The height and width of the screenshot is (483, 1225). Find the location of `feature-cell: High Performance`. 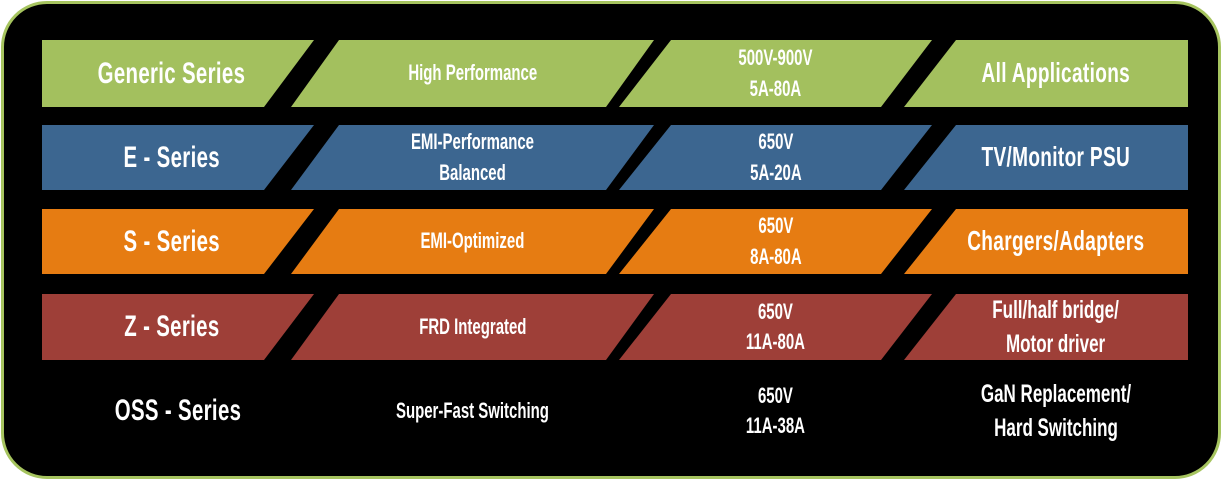

feature-cell: High Performance is located at coordinates (472, 73).